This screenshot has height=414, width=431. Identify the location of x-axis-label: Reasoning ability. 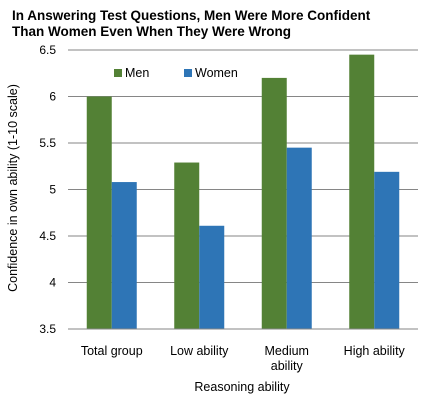
(242, 387).